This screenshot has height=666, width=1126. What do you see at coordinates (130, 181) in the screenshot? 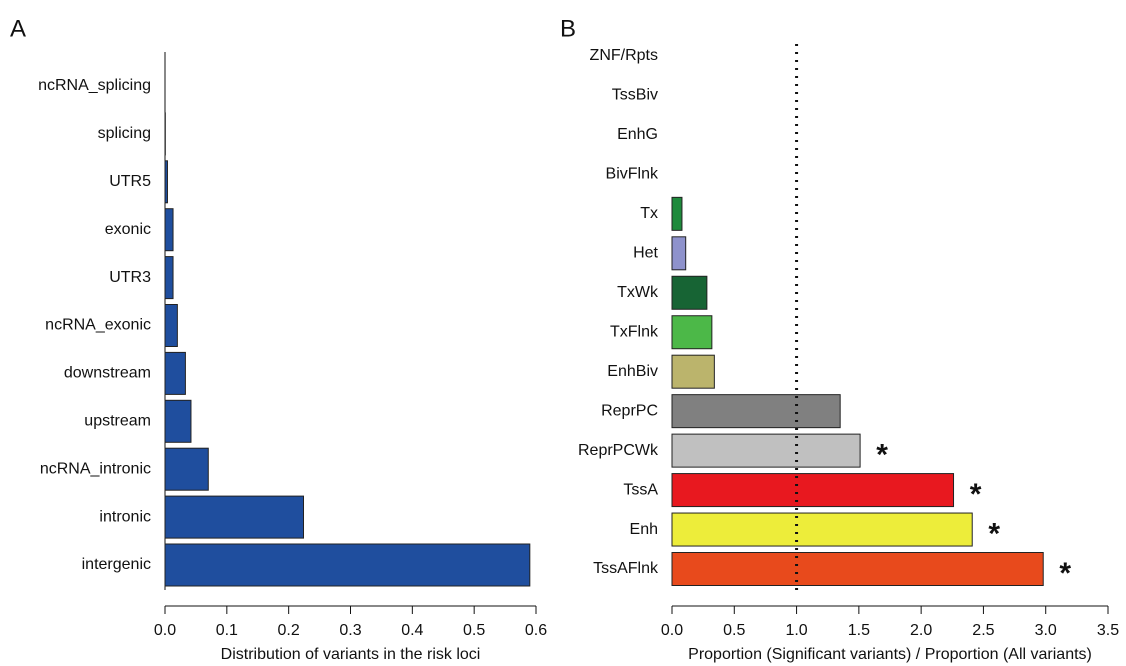
I see `y-tick-label: UTR5` at bounding box center [130, 181].